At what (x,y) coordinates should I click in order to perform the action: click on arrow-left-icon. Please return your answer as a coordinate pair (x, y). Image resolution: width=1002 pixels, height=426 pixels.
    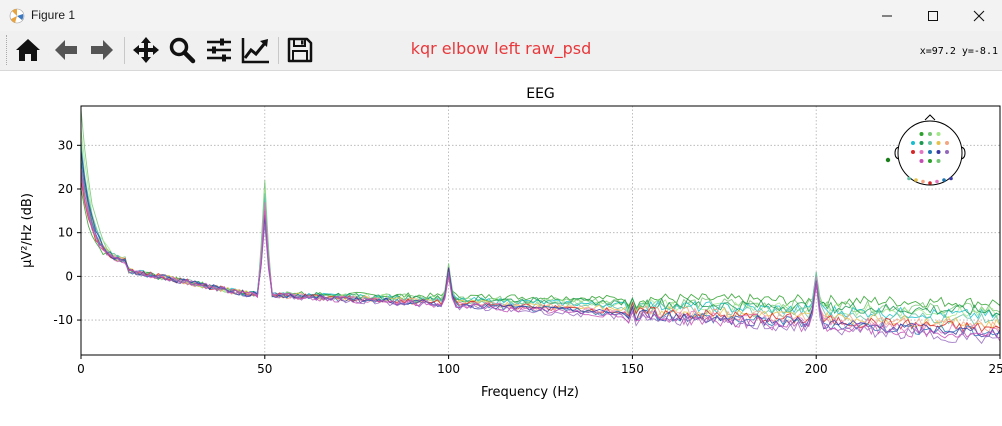
    Looking at the image, I should click on (66, 50).